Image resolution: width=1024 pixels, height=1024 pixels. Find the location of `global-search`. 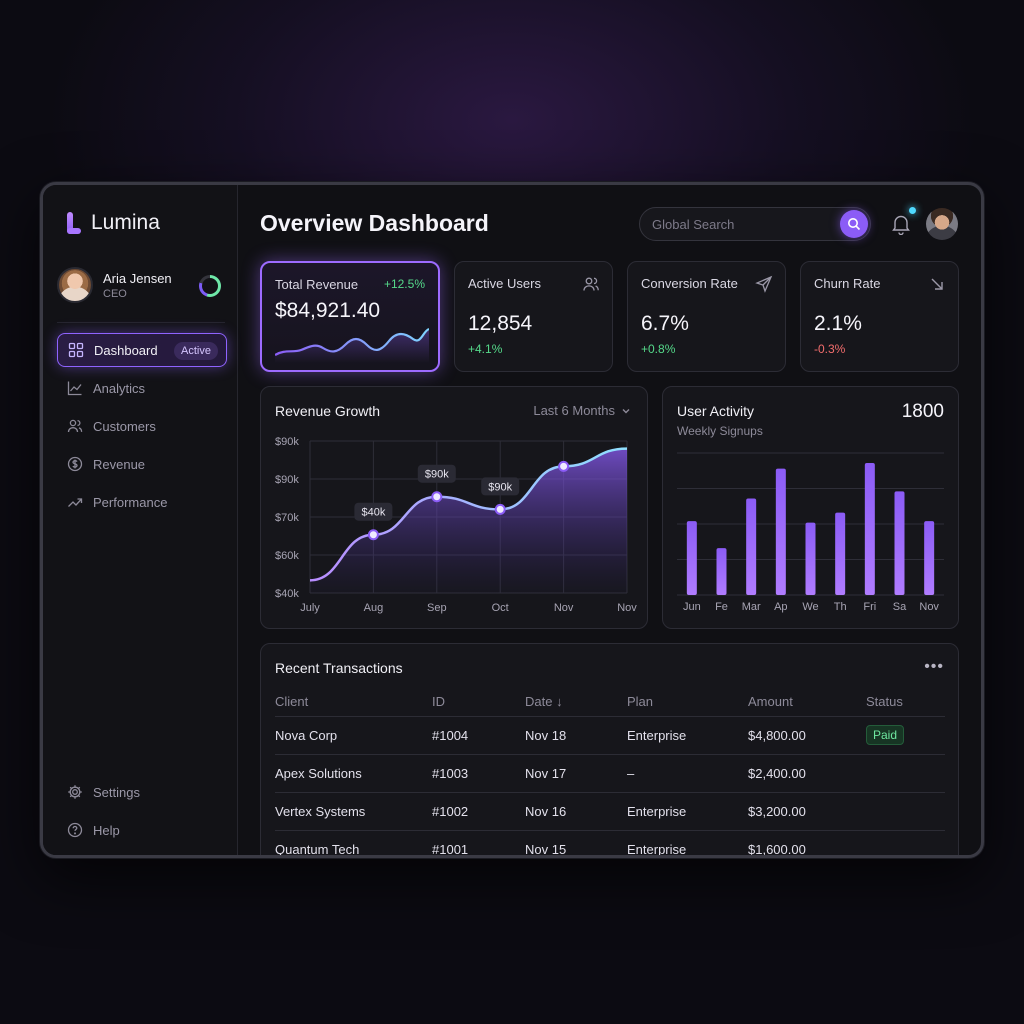

global-search is located at coordinates (755, 224).